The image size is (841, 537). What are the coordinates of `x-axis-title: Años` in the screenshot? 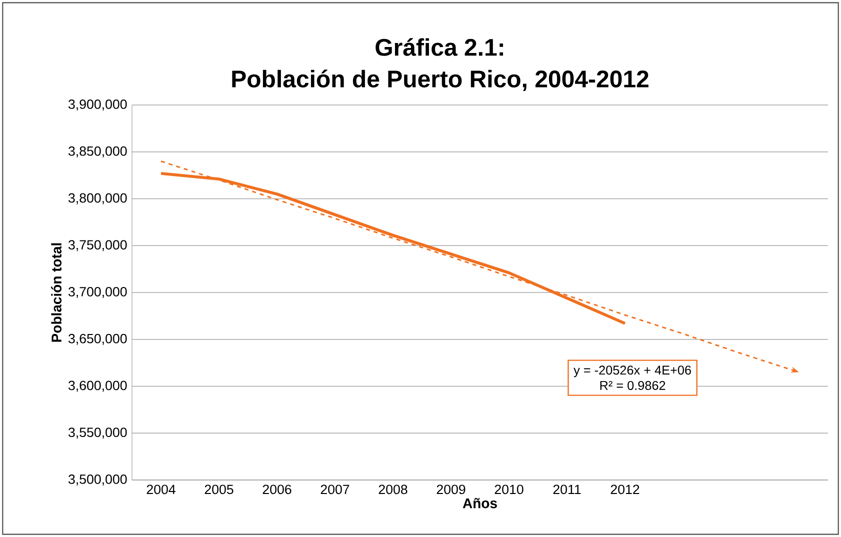 It's located at (479, 503).